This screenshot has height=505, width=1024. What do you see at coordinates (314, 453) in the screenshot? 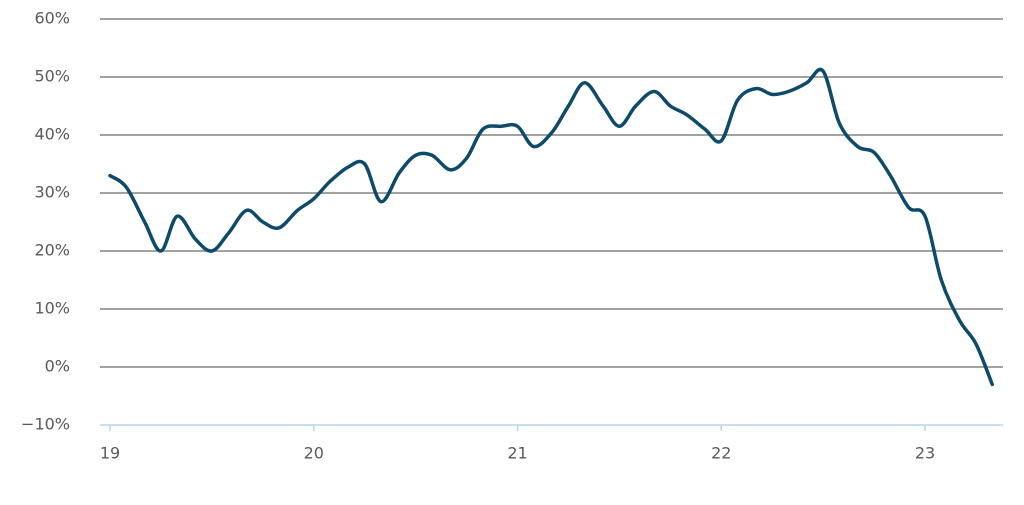
I see `x-tick-label: 20` at bounding box center [314, 453].